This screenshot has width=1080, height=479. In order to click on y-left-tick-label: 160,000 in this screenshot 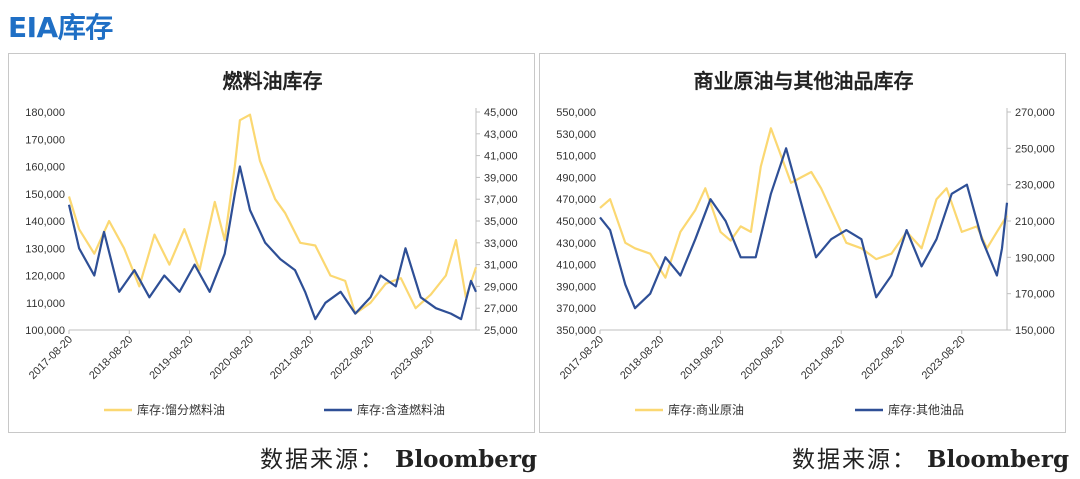, I will do `click(45, 168)`.